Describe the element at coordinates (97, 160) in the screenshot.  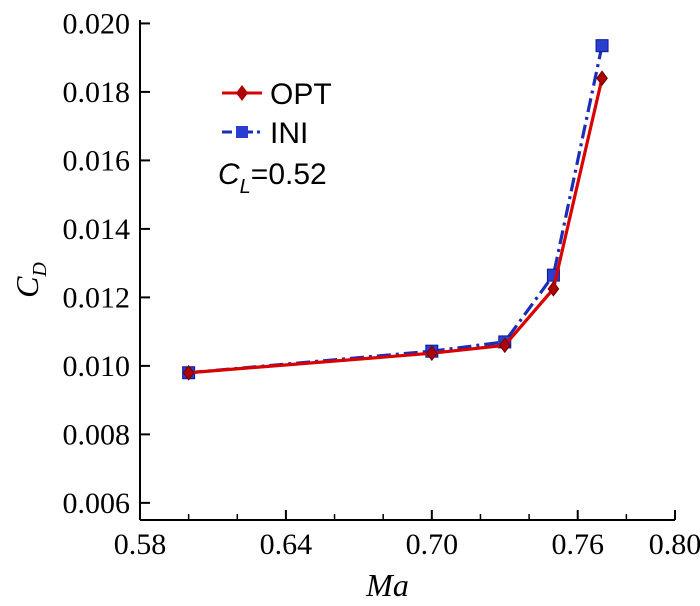
I see `y-tick-label: 0.016` at that location.